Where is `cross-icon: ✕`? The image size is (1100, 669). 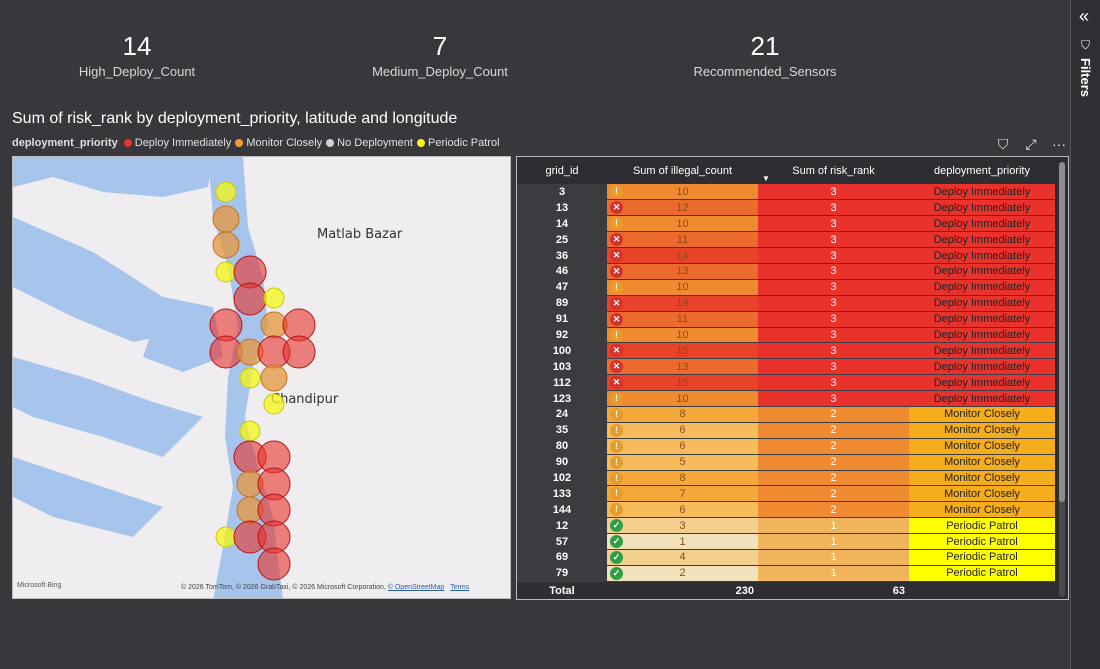 cross-icon: ✕ is located at coordinates (616, 319).